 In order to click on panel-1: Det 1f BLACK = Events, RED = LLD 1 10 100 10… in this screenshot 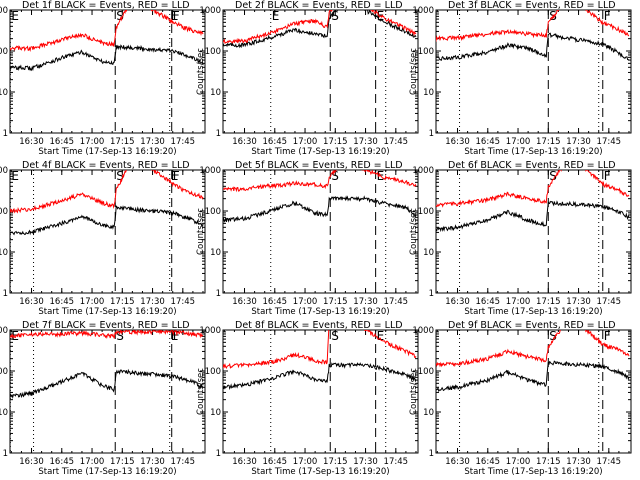, I will do `click(103, 78)`.